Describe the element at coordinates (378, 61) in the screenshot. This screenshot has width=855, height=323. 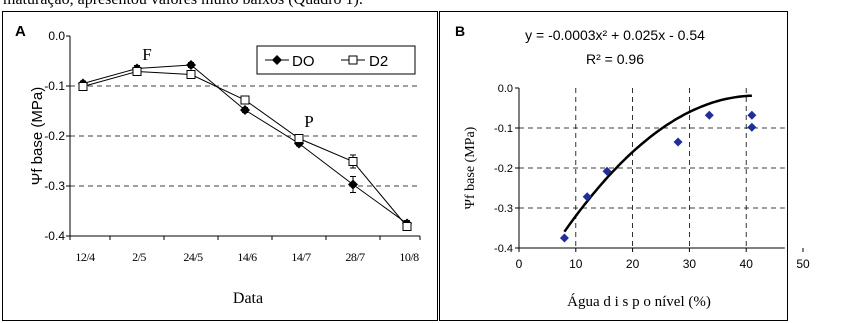
I see `legend-label-D2: D2` at that location.